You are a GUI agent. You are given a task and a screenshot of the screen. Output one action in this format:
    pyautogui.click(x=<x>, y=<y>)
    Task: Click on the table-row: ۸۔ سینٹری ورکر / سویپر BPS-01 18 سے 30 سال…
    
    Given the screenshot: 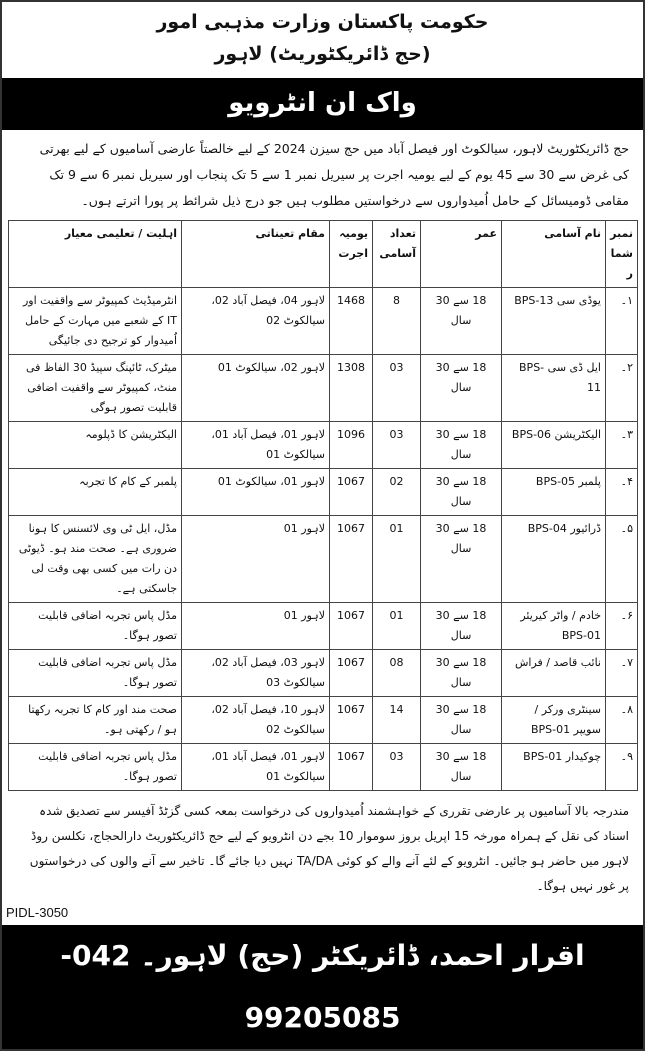 What is the action you would take?
    pyautogui.click(x=323, y=720)
    